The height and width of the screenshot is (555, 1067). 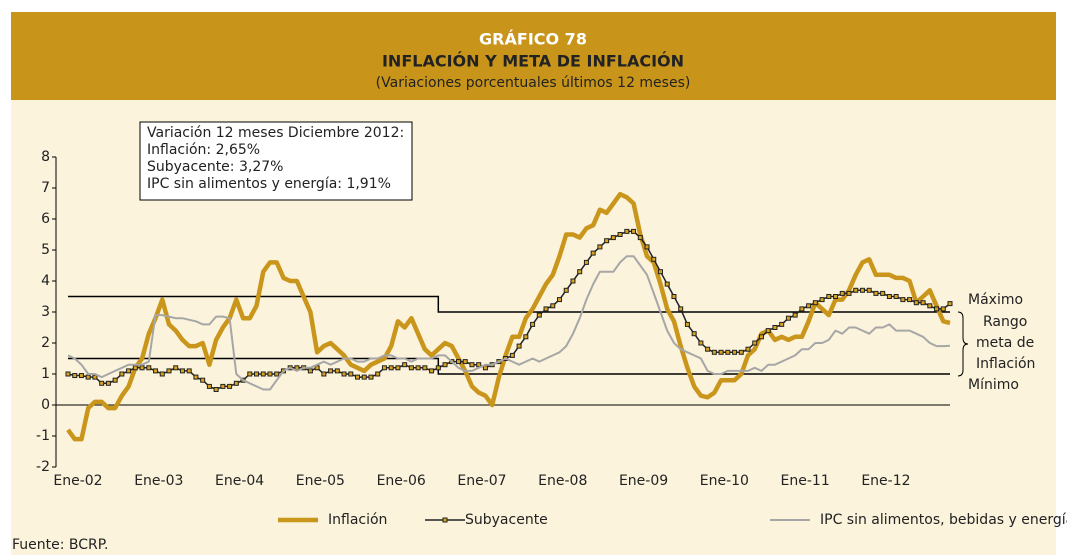 What do you see at coordinates (239, 481) in the screenshot?
I see `x-tick-label: Ene-04` at bounding box center [239, 481].